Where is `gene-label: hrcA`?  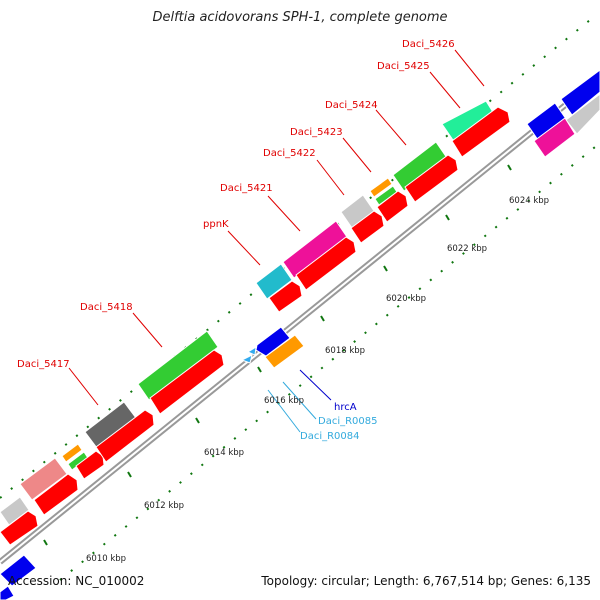 gene-label: hrcA is located at coordinates (345, 407).